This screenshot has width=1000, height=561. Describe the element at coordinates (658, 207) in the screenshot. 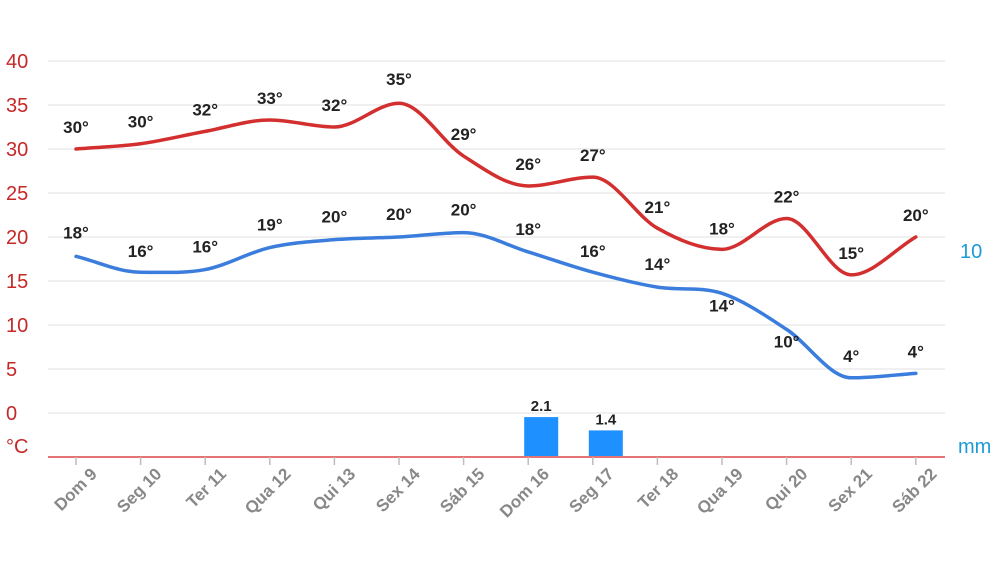

I see `data-label-max: 21°` at that location.